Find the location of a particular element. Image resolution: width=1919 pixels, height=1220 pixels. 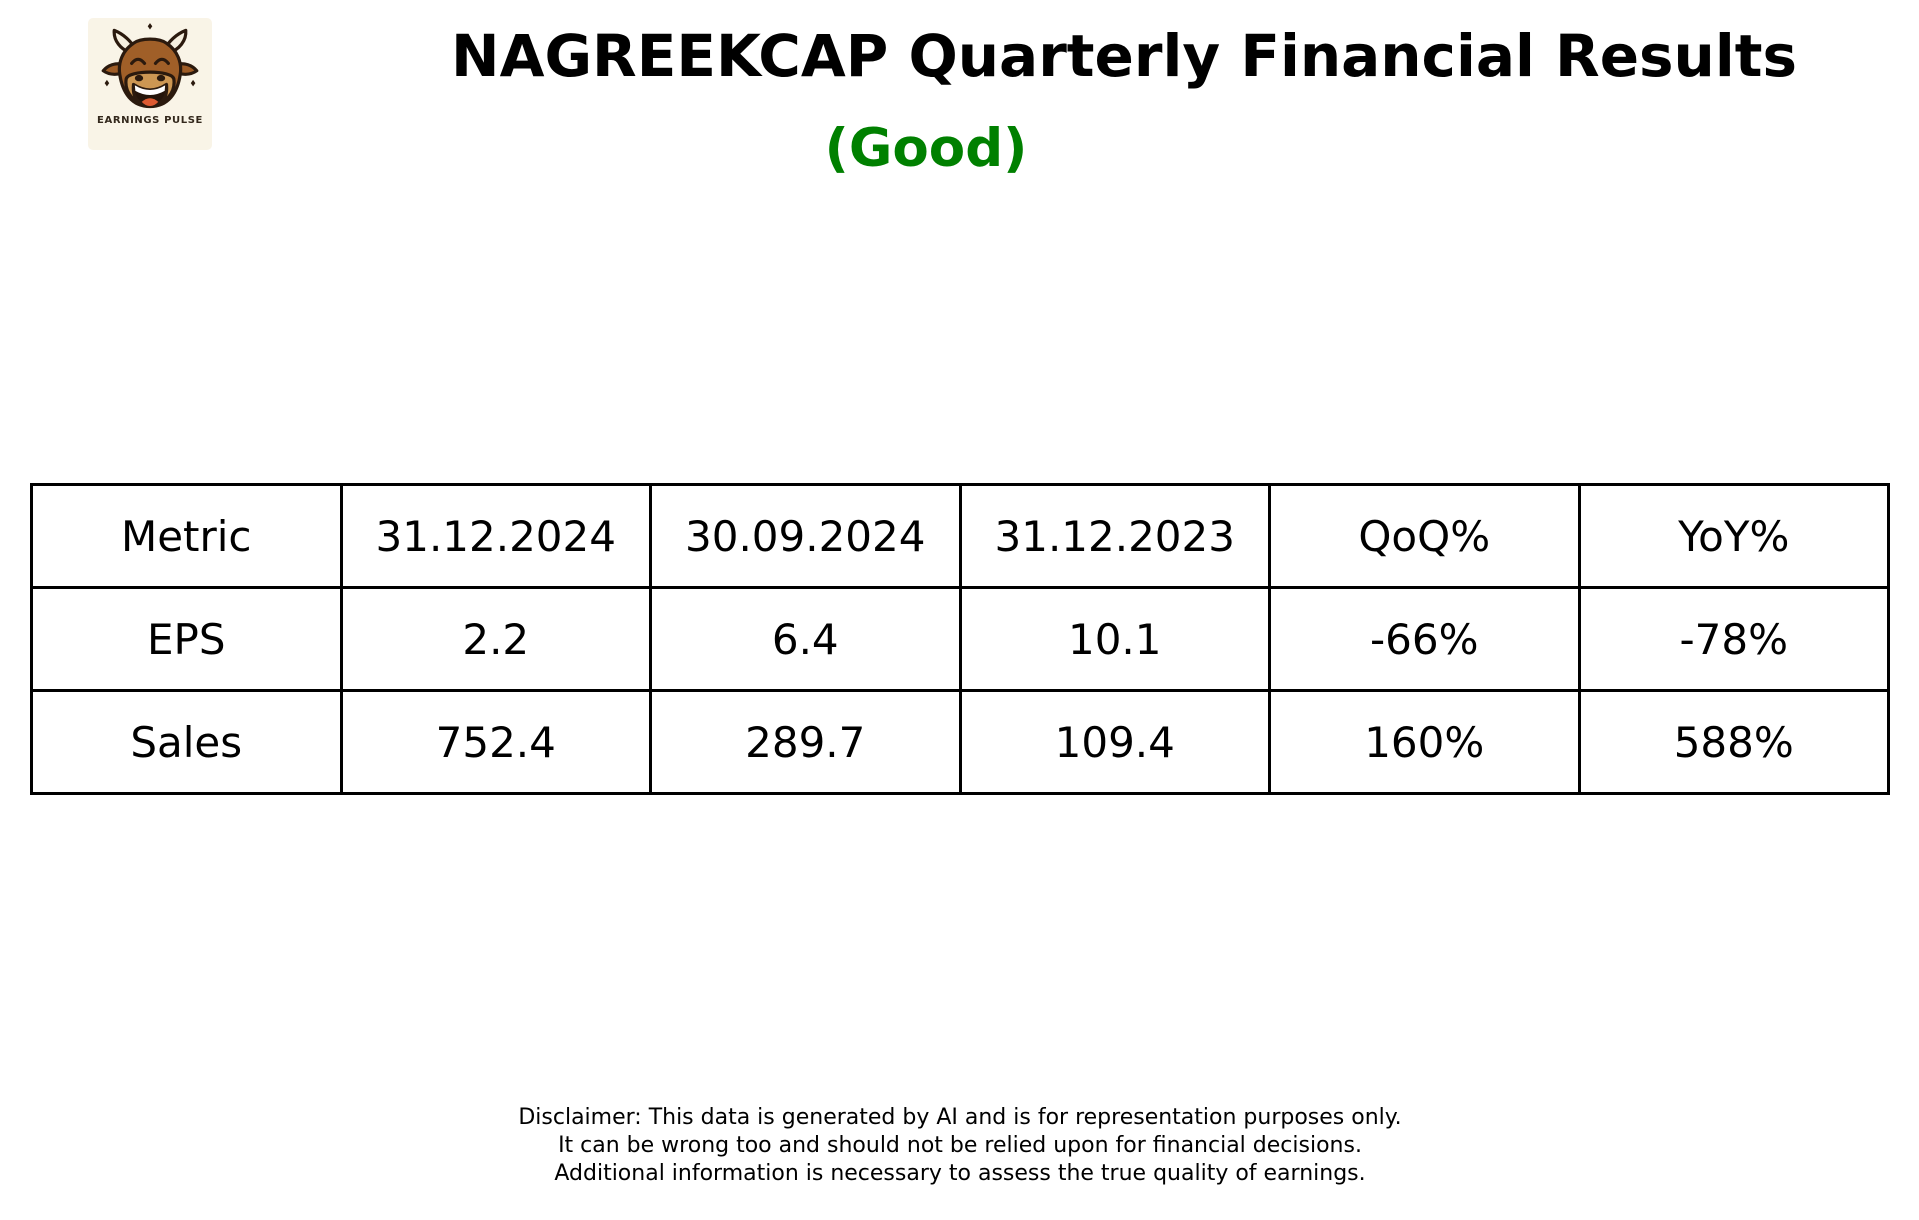

value-cell: 109.4 is located at coordinates (1114, 742).